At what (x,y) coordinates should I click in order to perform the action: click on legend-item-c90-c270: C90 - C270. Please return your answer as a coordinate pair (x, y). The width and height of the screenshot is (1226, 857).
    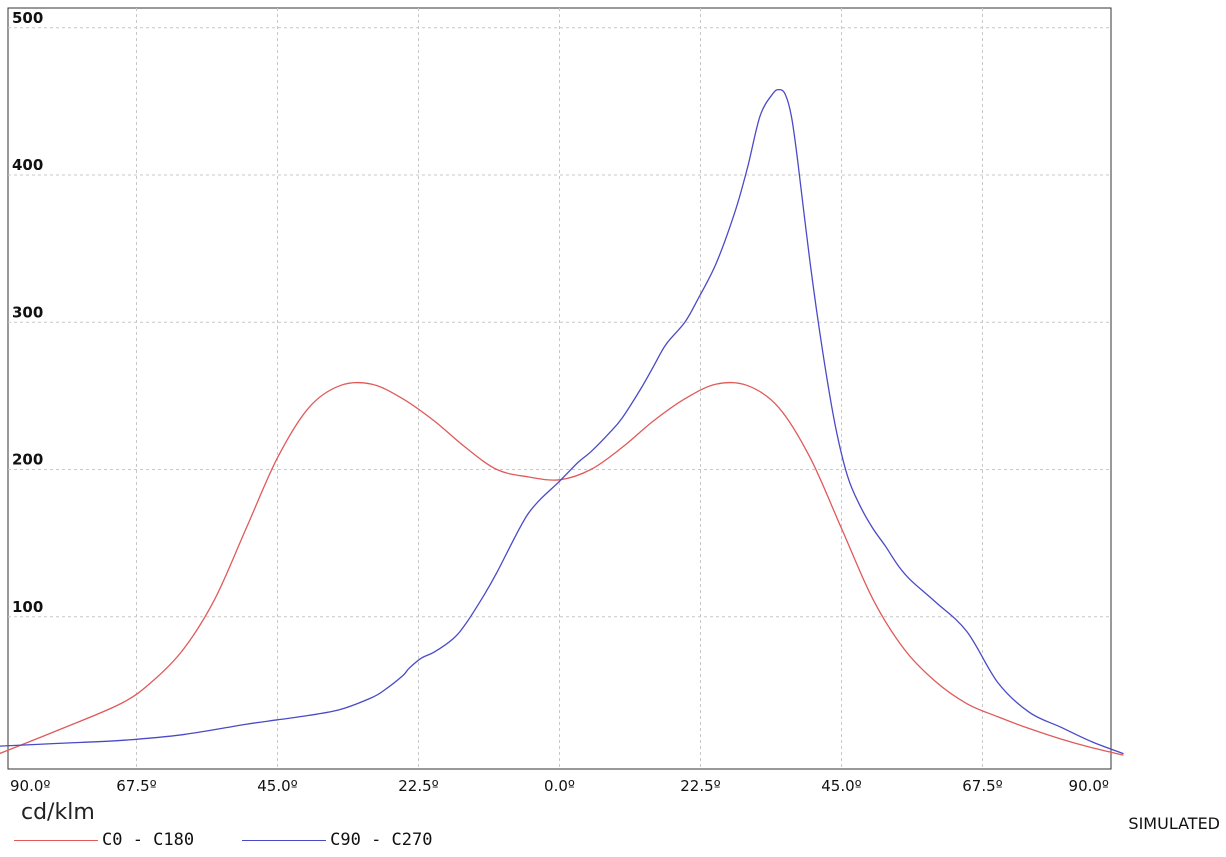
    Looking at the image, I should click on (337, 840).